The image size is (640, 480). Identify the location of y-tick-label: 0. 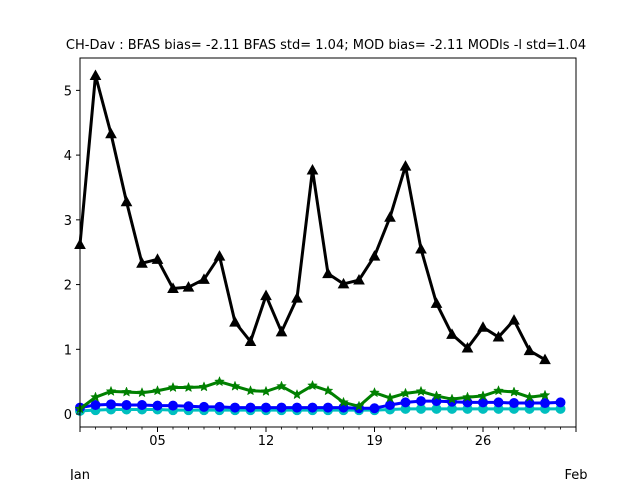
(68, 415).